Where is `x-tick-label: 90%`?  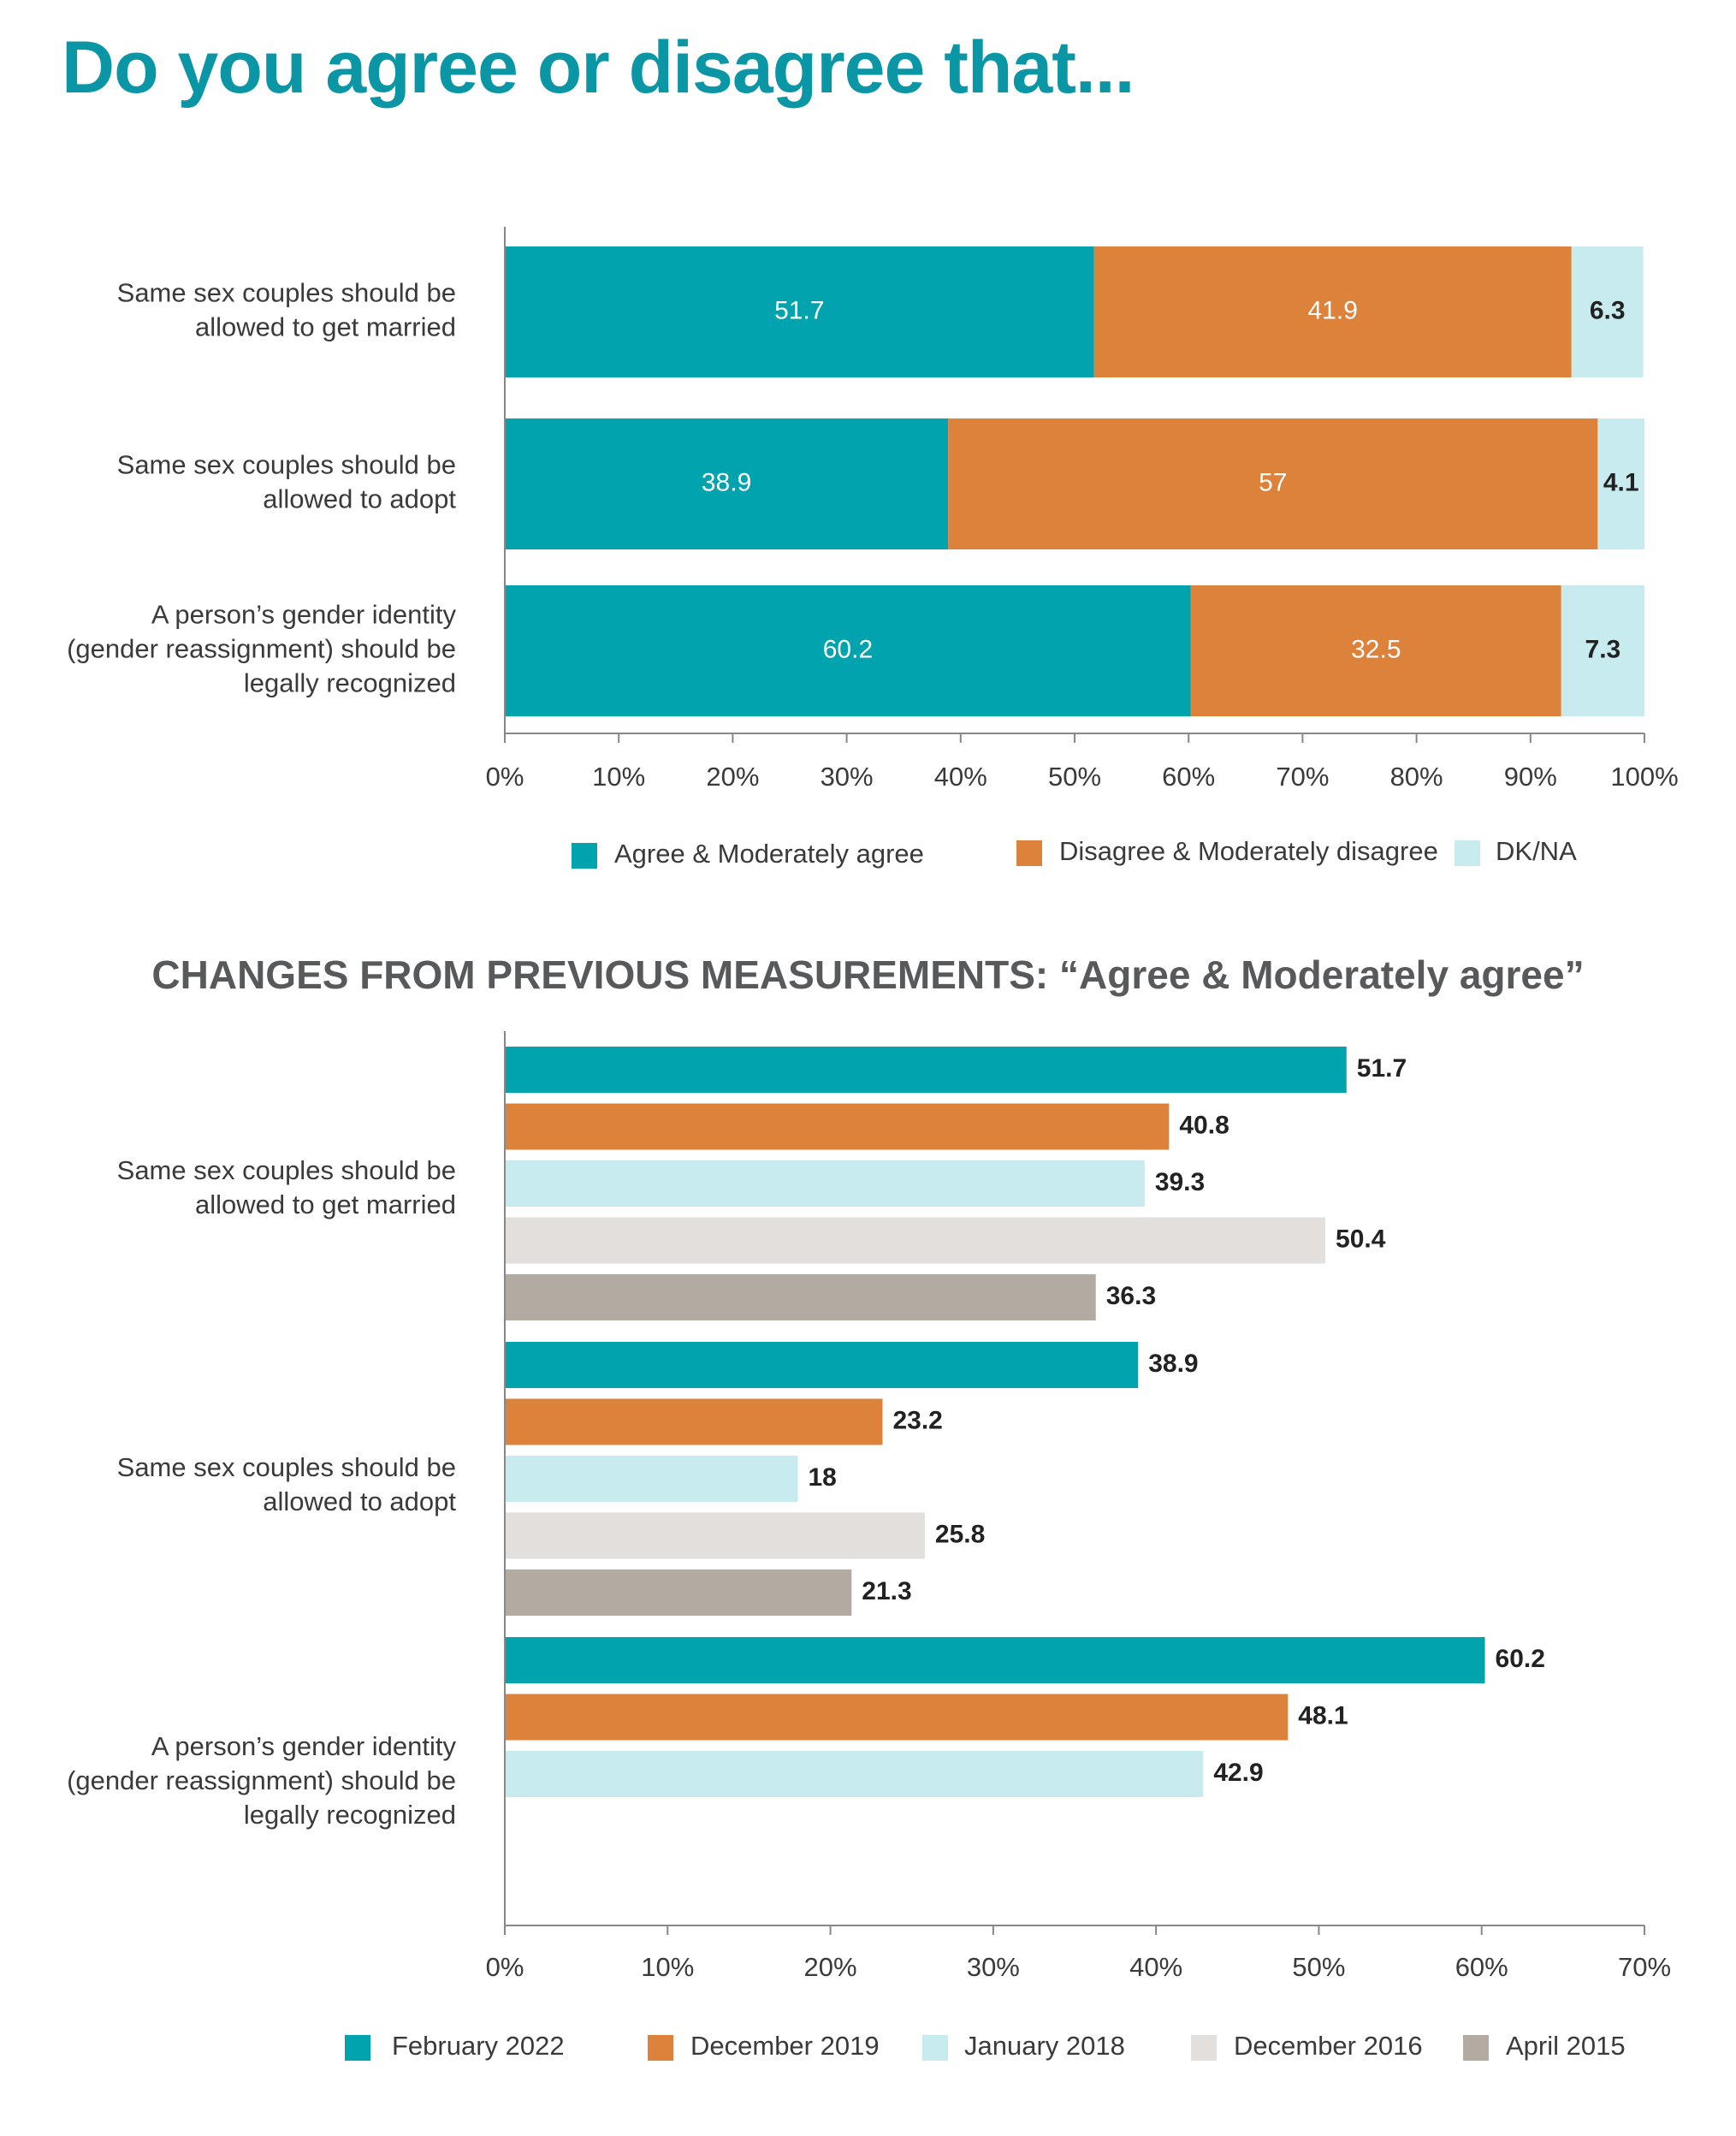
x-tick-label: 90% is located at coordinates (1531, 777).